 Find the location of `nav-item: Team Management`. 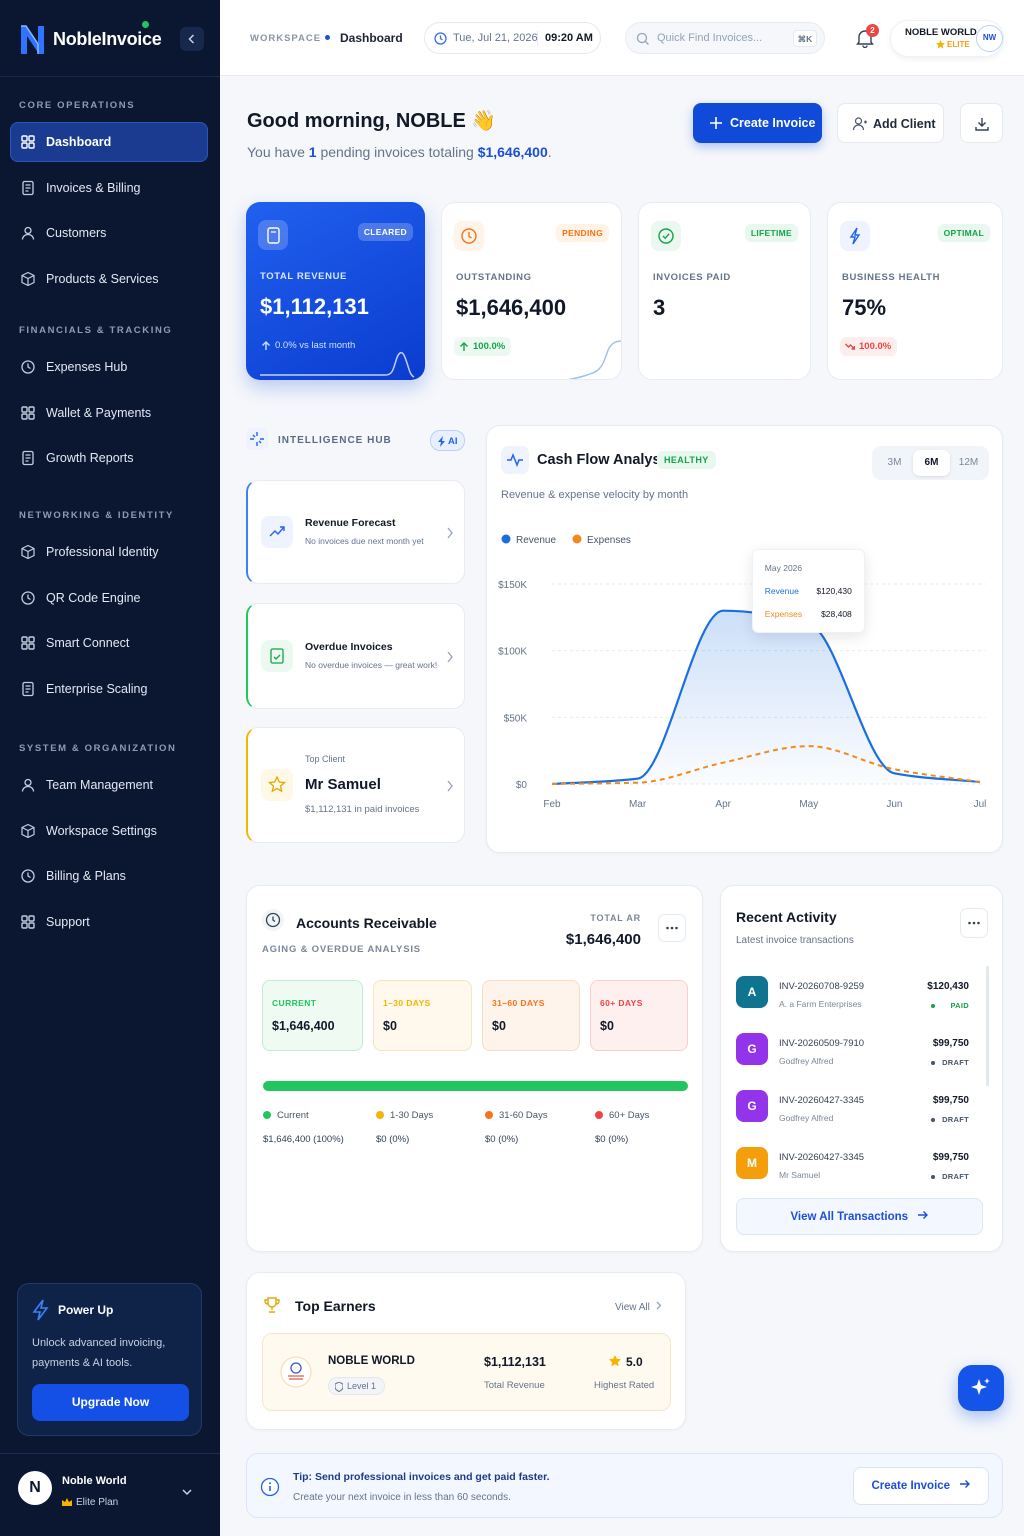

nav-item: Team Management is located at coordinates (109, 785).